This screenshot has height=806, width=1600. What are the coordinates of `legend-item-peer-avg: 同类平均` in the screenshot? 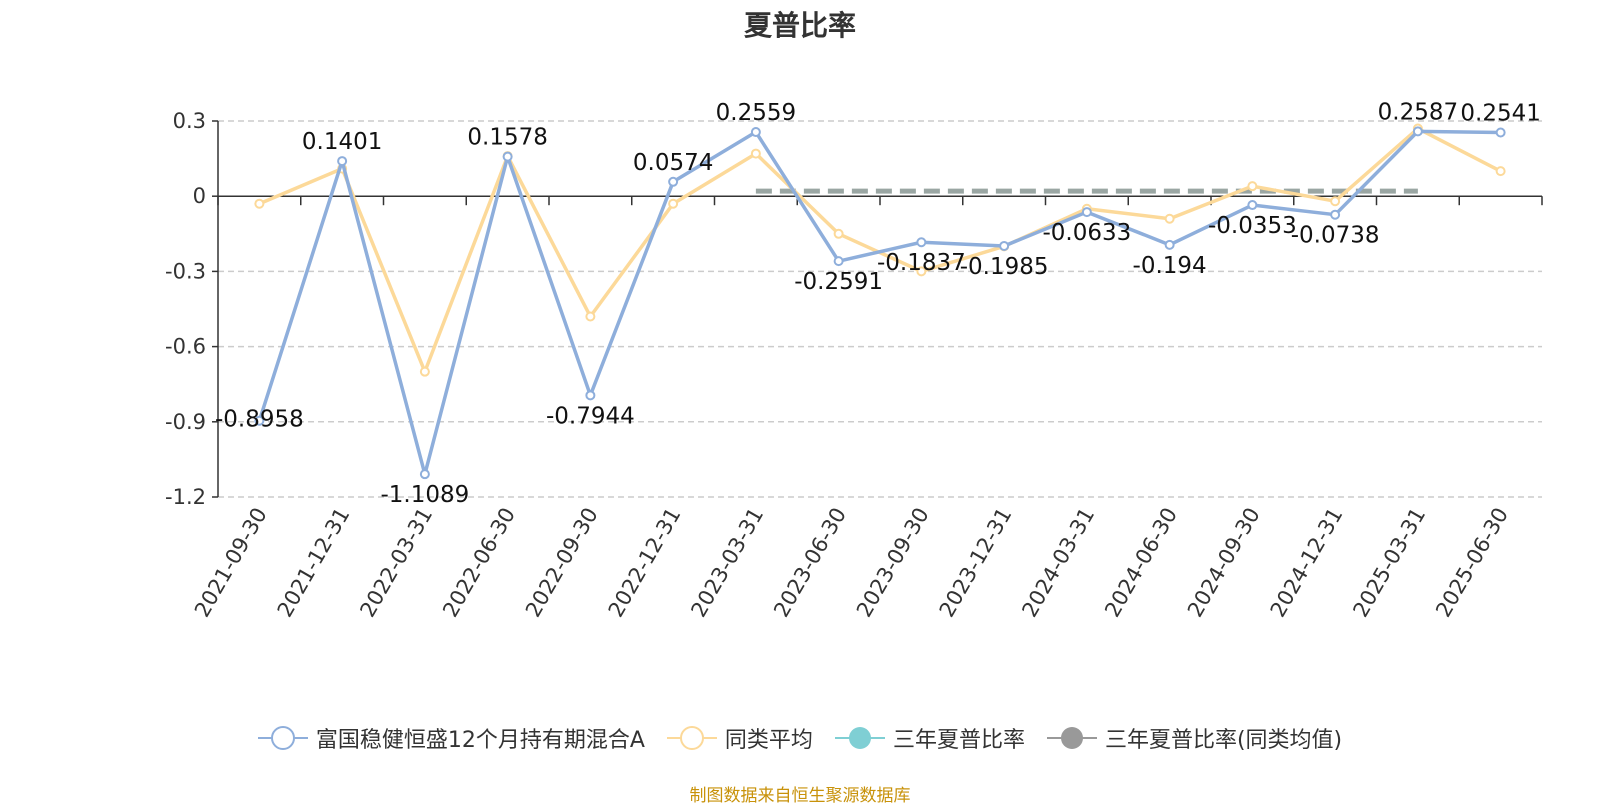 It's located at (739, 738).